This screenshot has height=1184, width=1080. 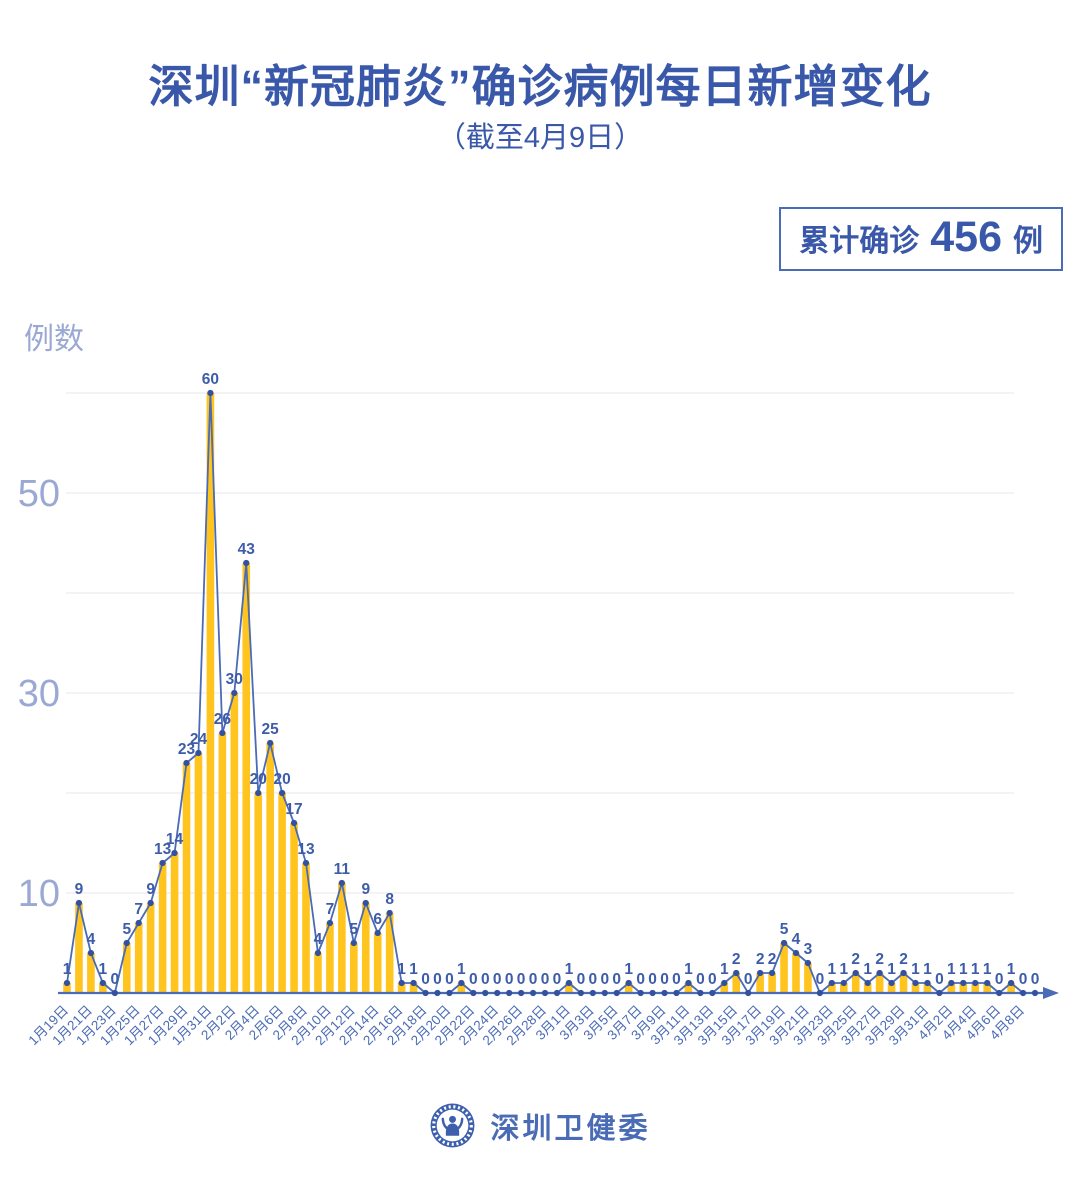 I want to click on bar-4月4日, so click(x=975, y=988).